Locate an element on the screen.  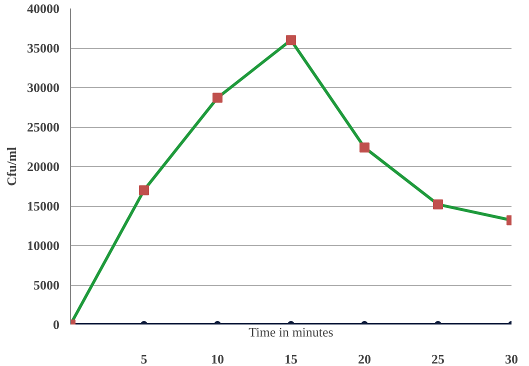
x-tick-label: 5 is located at coordinates (144, 359).